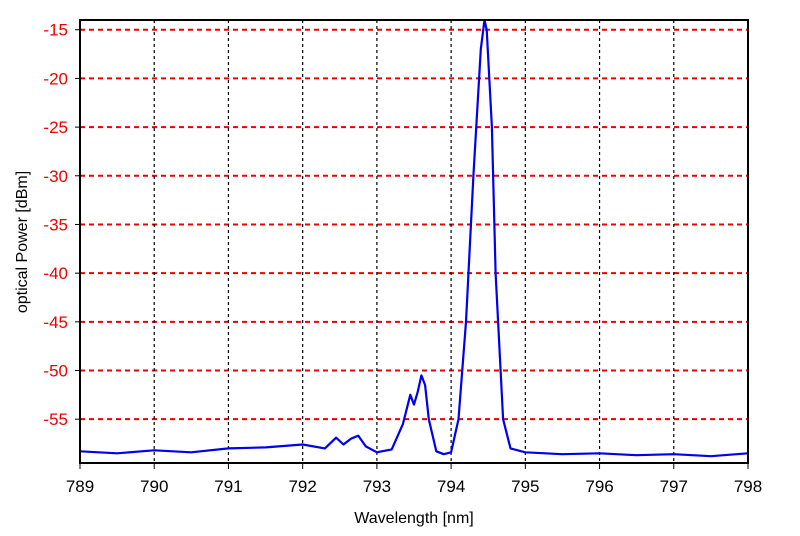 This screenshot has height=536, width=800. I want to click on y-tick-label: -15, so click(55, 30).